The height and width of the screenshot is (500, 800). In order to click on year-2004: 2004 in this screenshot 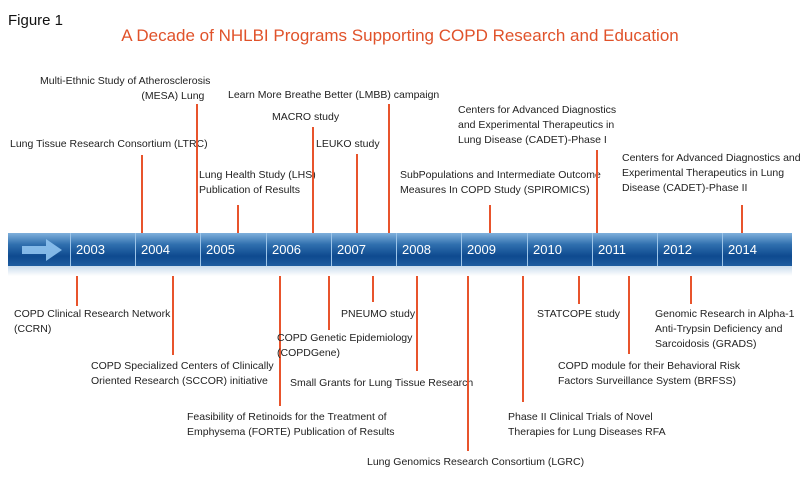, I will do `click(155, 249)`.